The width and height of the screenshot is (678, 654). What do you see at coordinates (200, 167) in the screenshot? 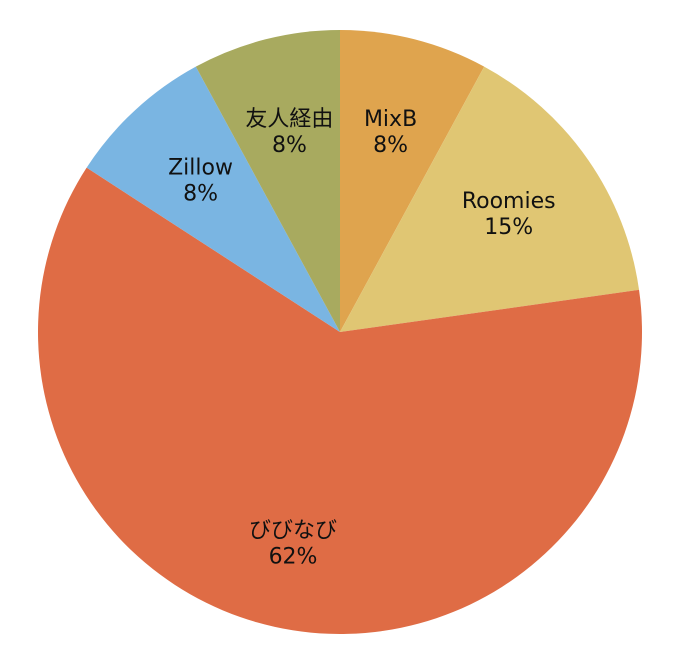
I see `slice-label: Zillow` at bounding box center [200, 167].